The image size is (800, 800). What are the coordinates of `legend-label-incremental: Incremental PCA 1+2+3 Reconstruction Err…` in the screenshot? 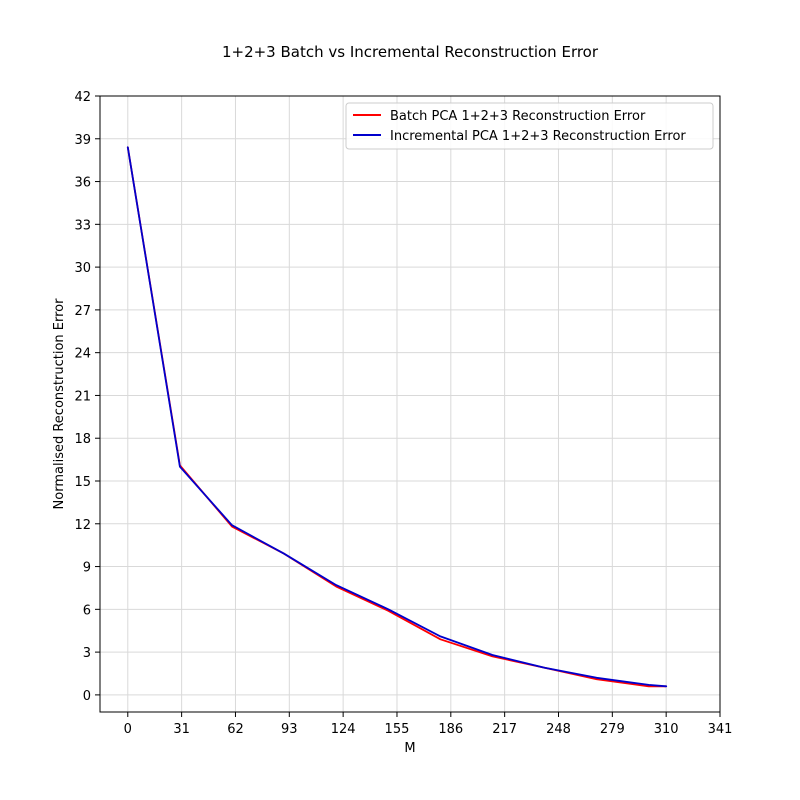 It's located at (538, 136).